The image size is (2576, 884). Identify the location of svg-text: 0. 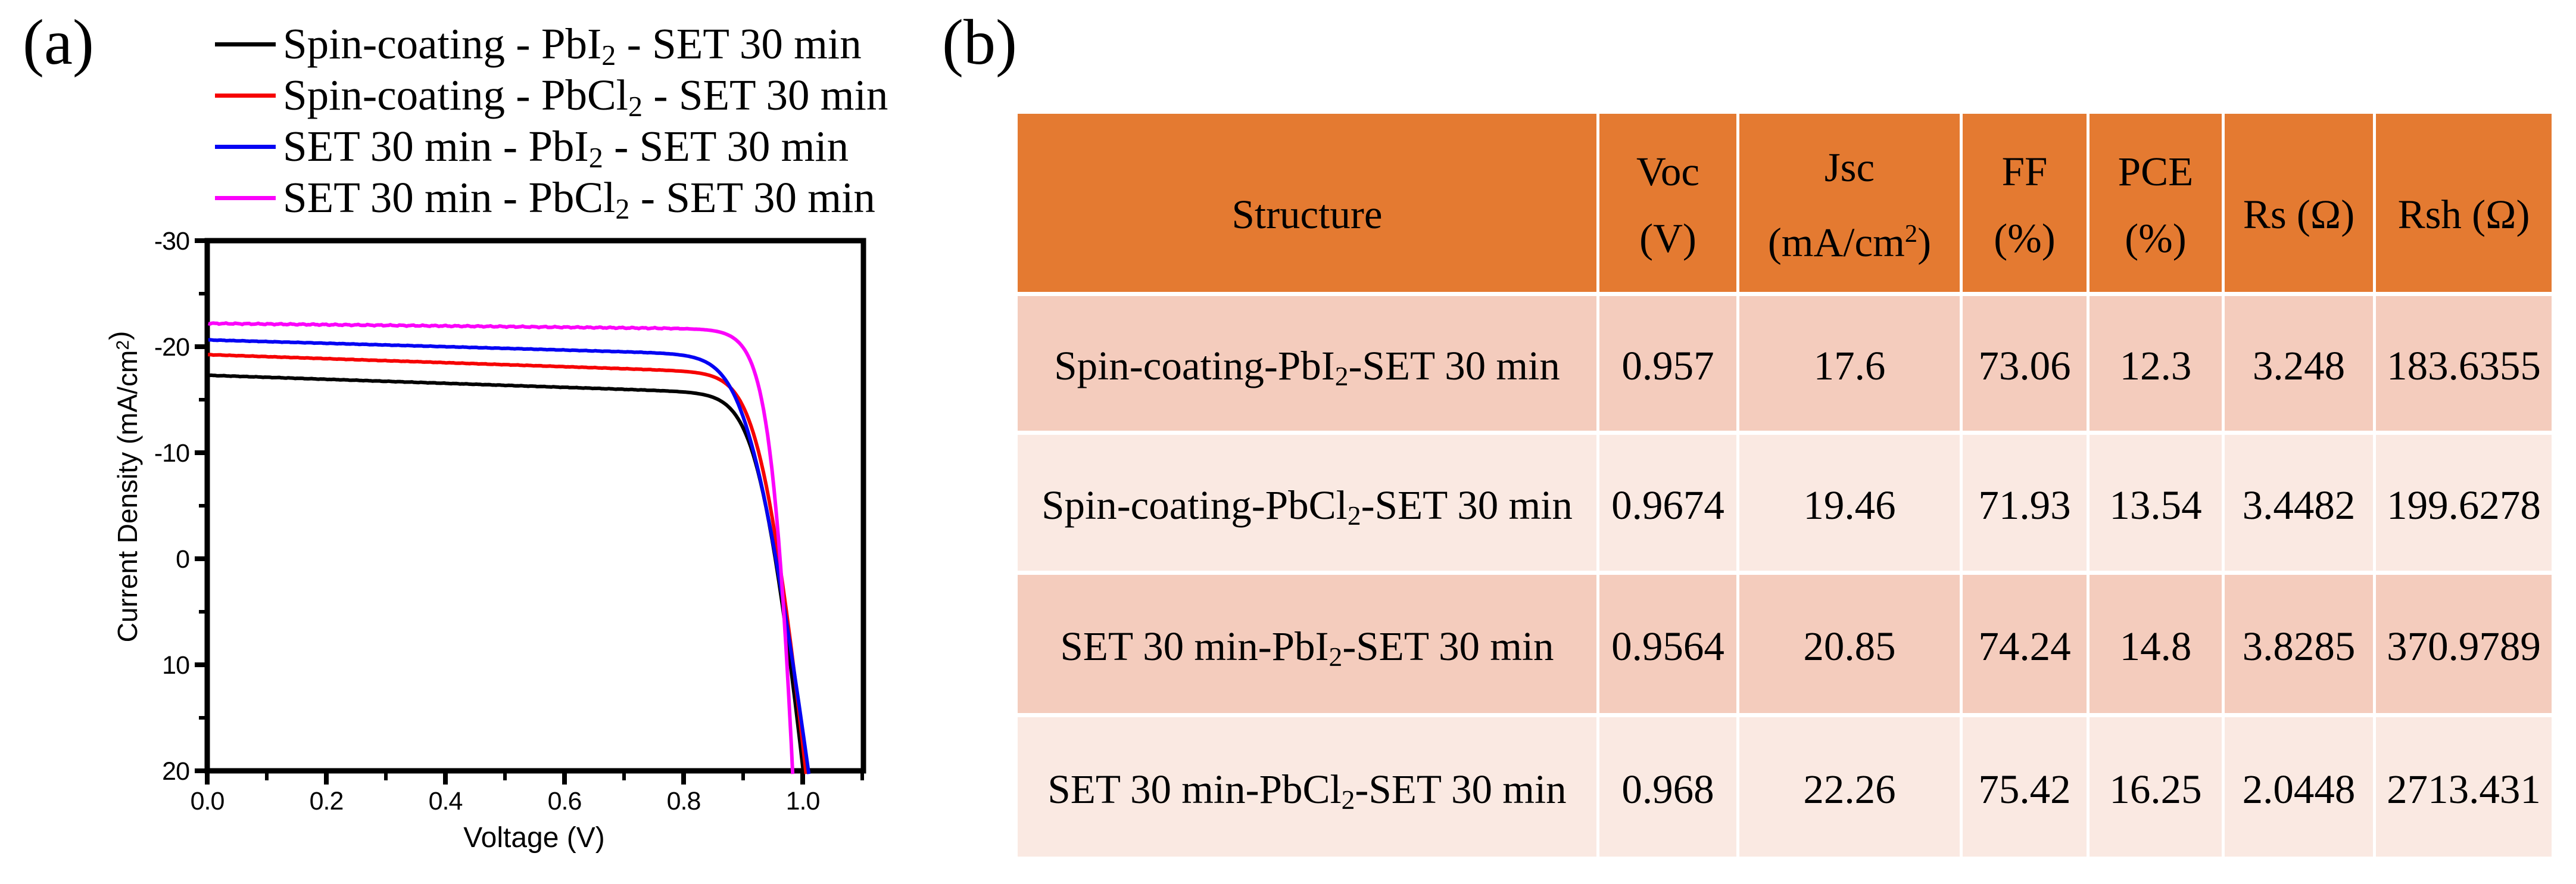
(182, 559).